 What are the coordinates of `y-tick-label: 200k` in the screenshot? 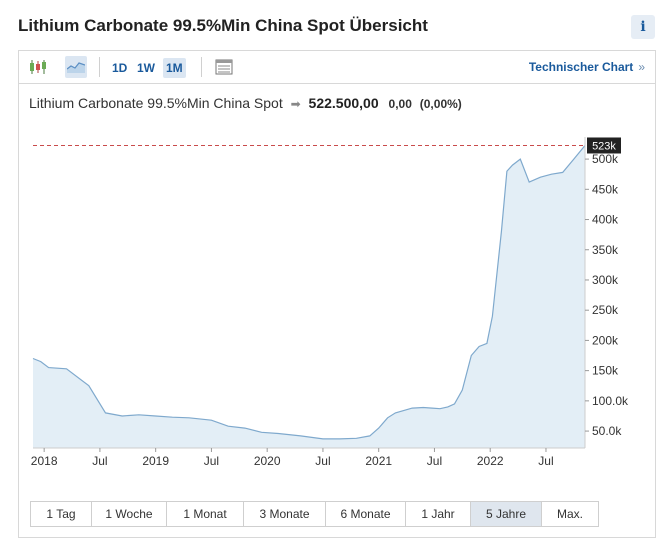 It's located at (605, 340).